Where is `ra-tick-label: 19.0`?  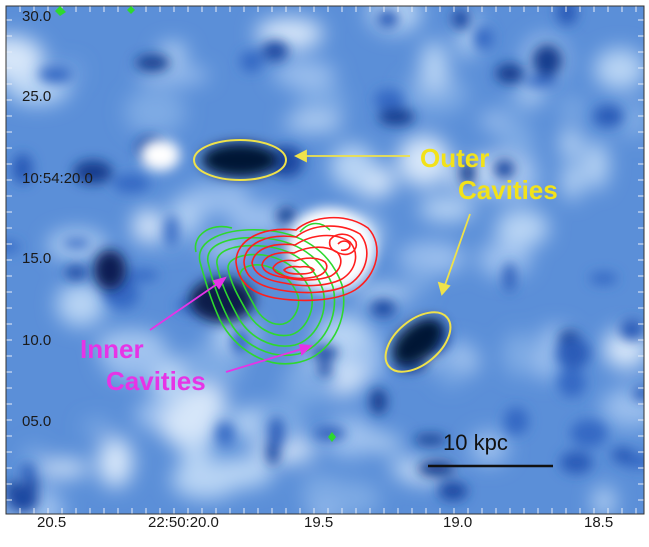 ra-tick-label: 19.0 is located at coordinates (458, 522).